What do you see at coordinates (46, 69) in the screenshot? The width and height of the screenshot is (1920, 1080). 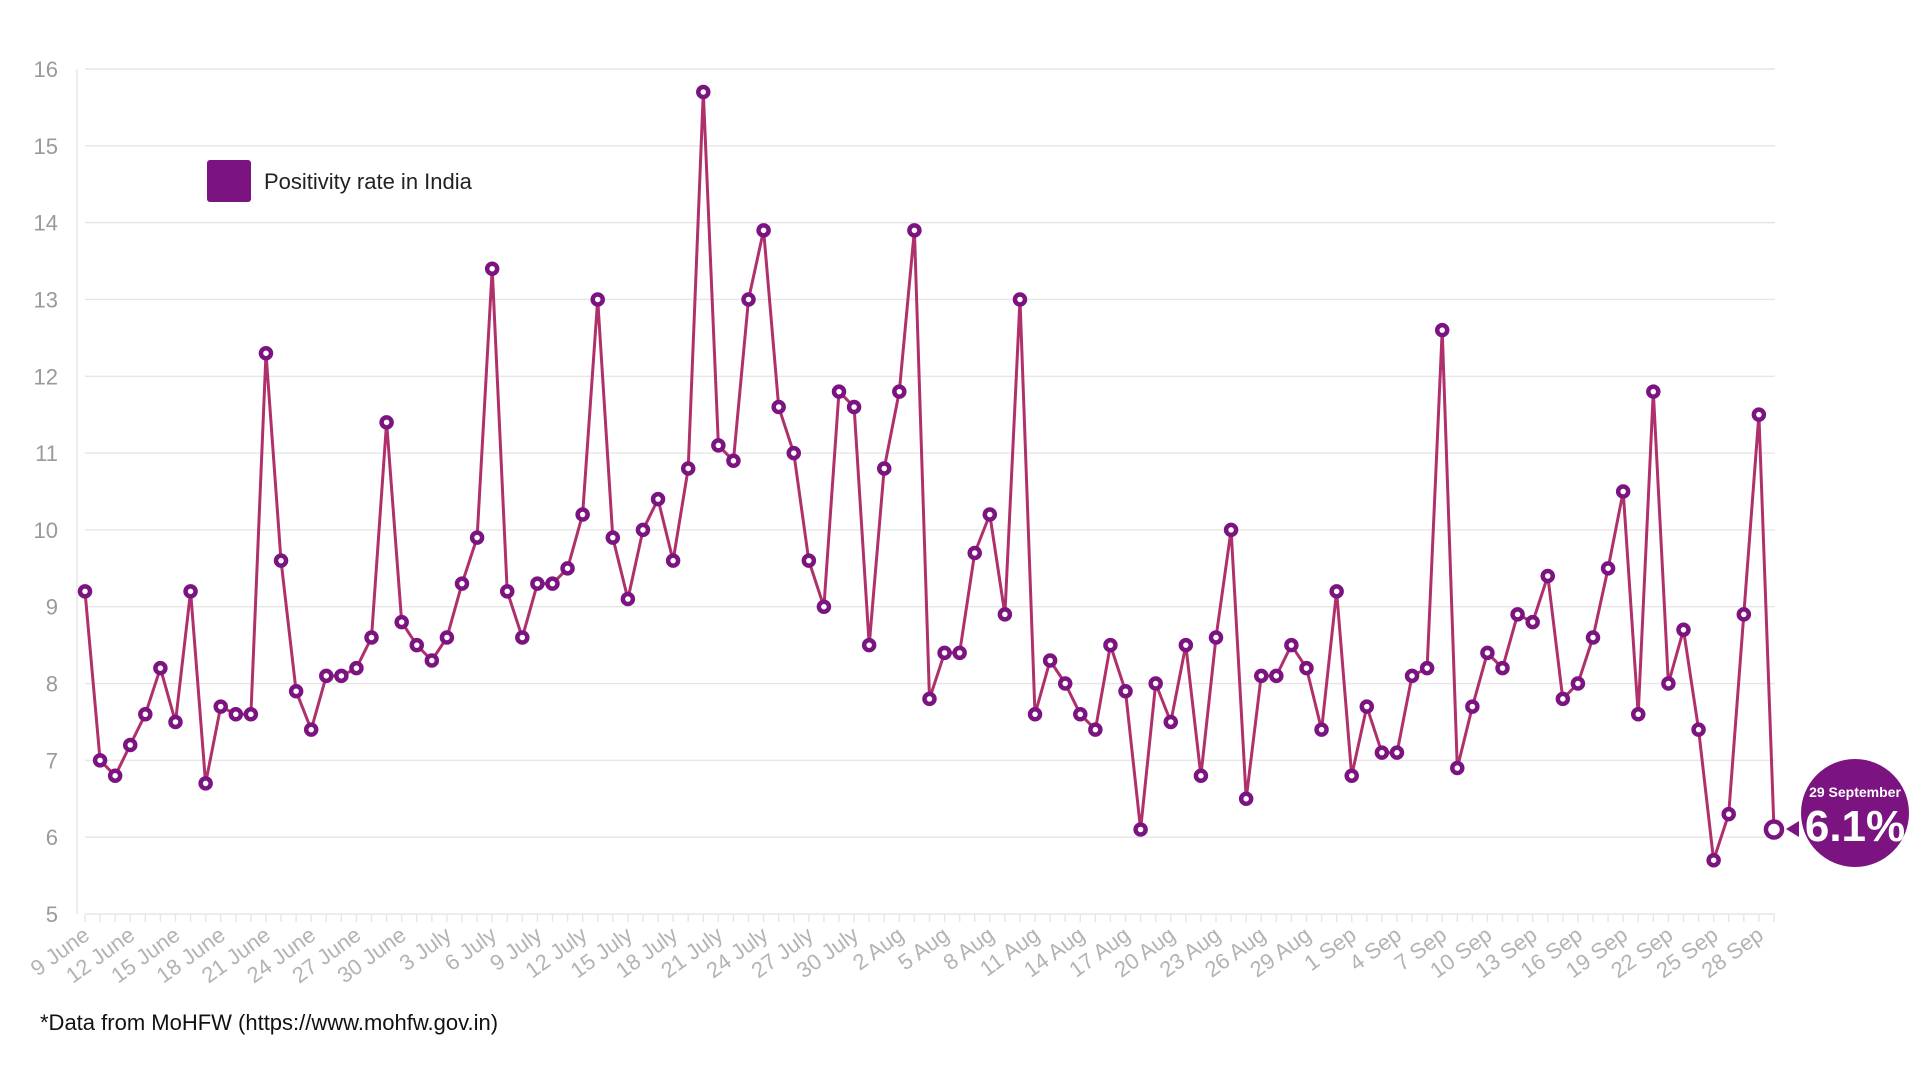 I see `y-tick-label: 16` at bounding box center [46, 69].